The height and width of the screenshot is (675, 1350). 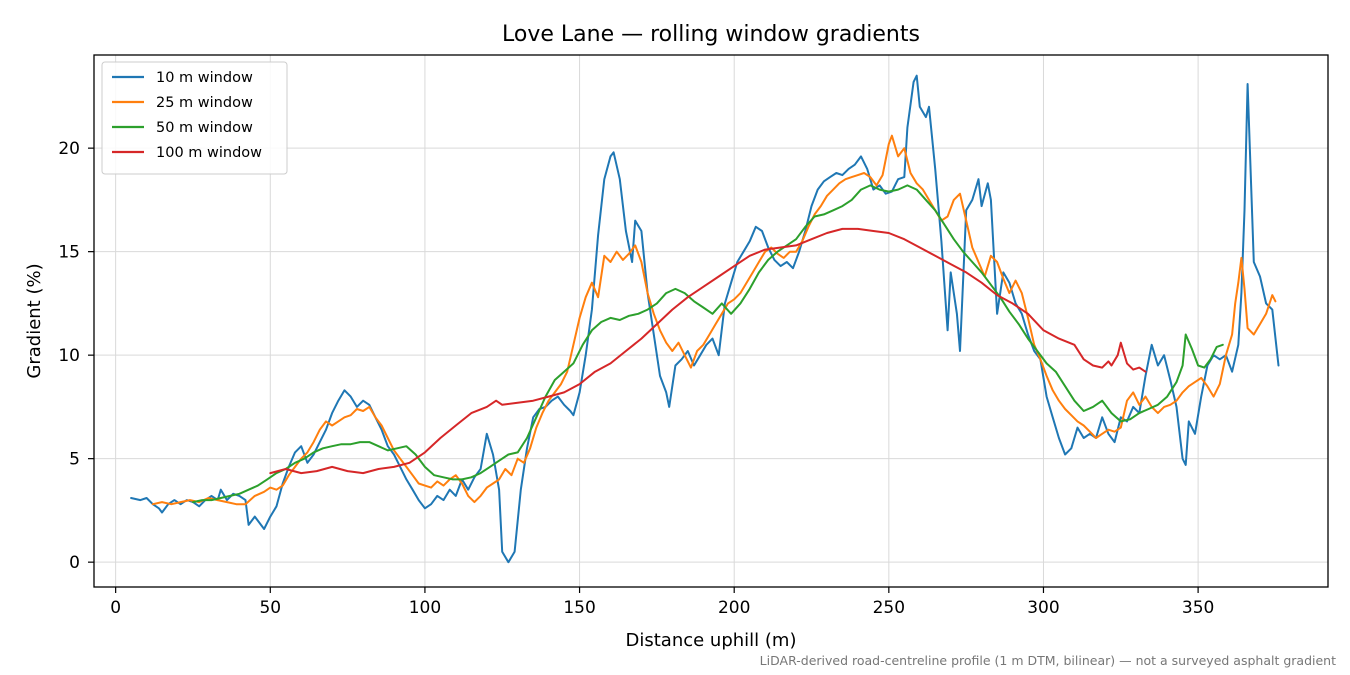 I want to click on x-tick-label: 100, so click(x=425, y=608).